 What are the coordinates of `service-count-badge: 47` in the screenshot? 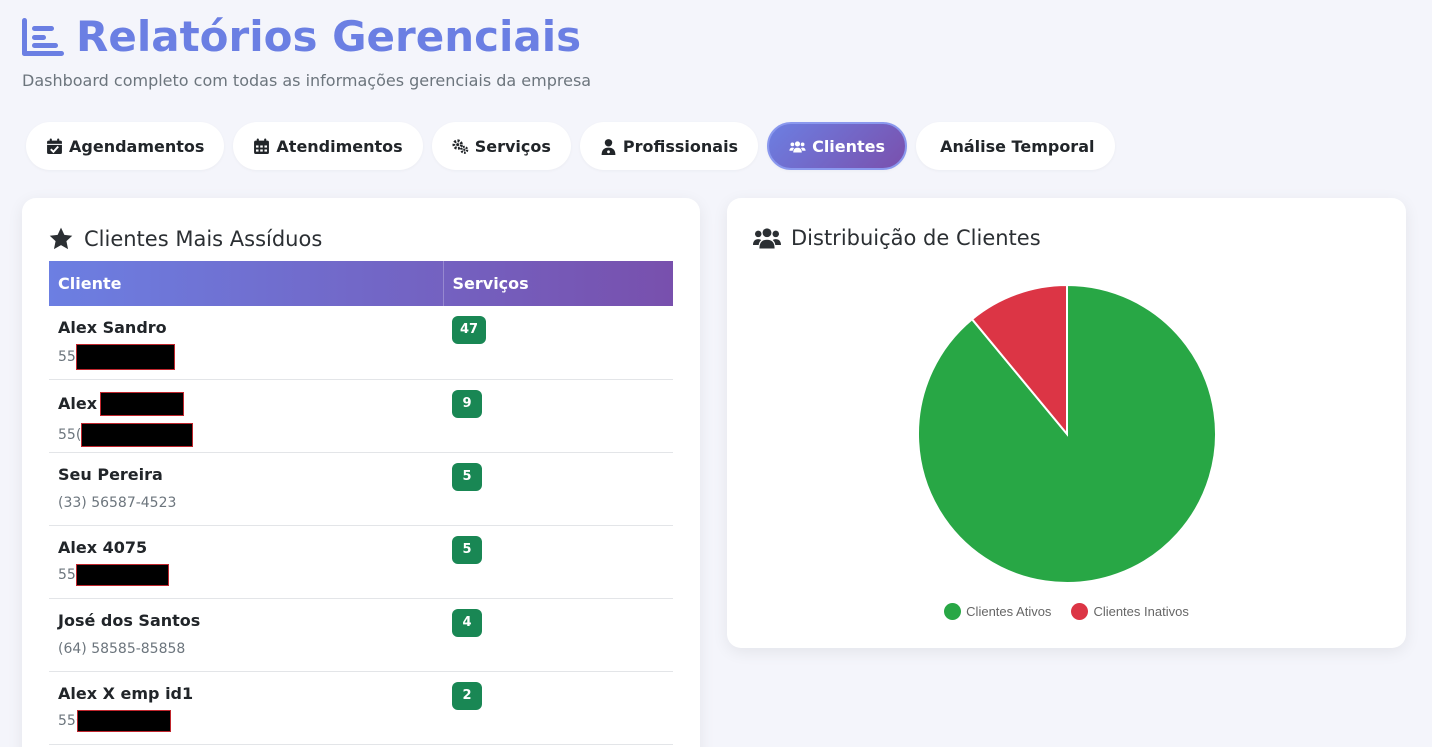 It's located at (469, 330).